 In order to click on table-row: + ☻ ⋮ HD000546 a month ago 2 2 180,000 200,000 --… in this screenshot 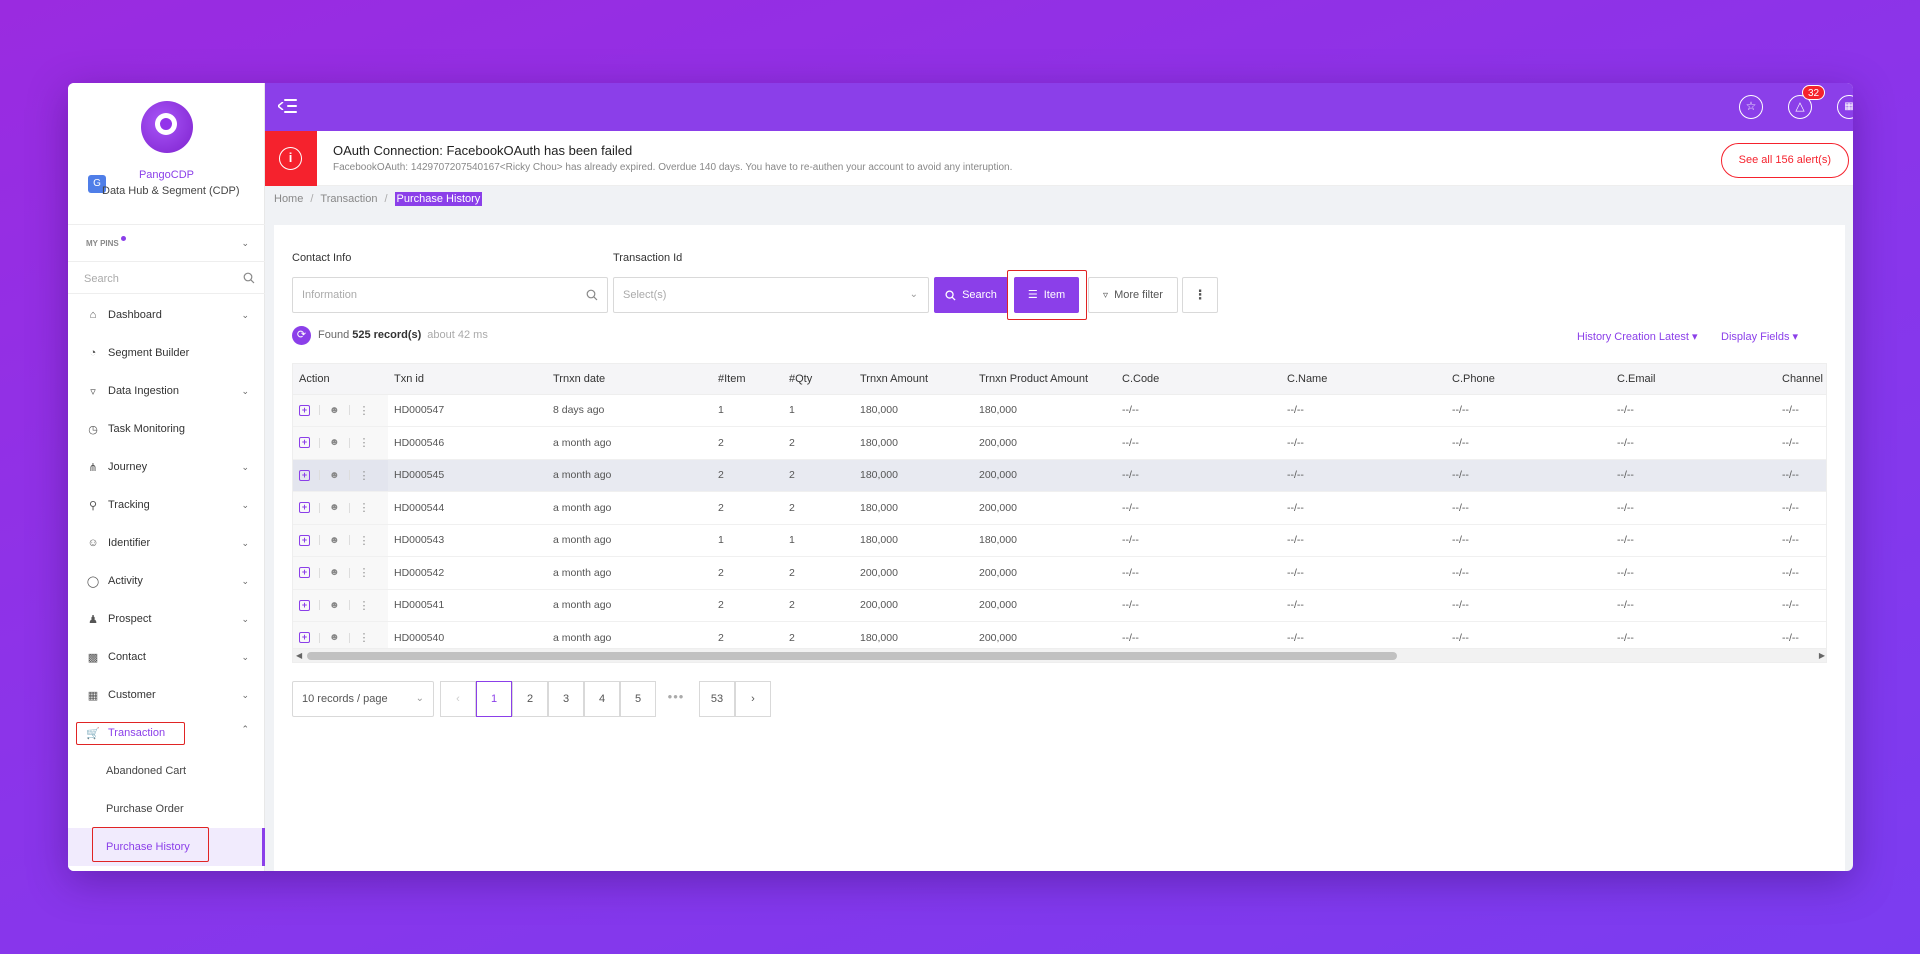, I will do `click(1059, 443)`.